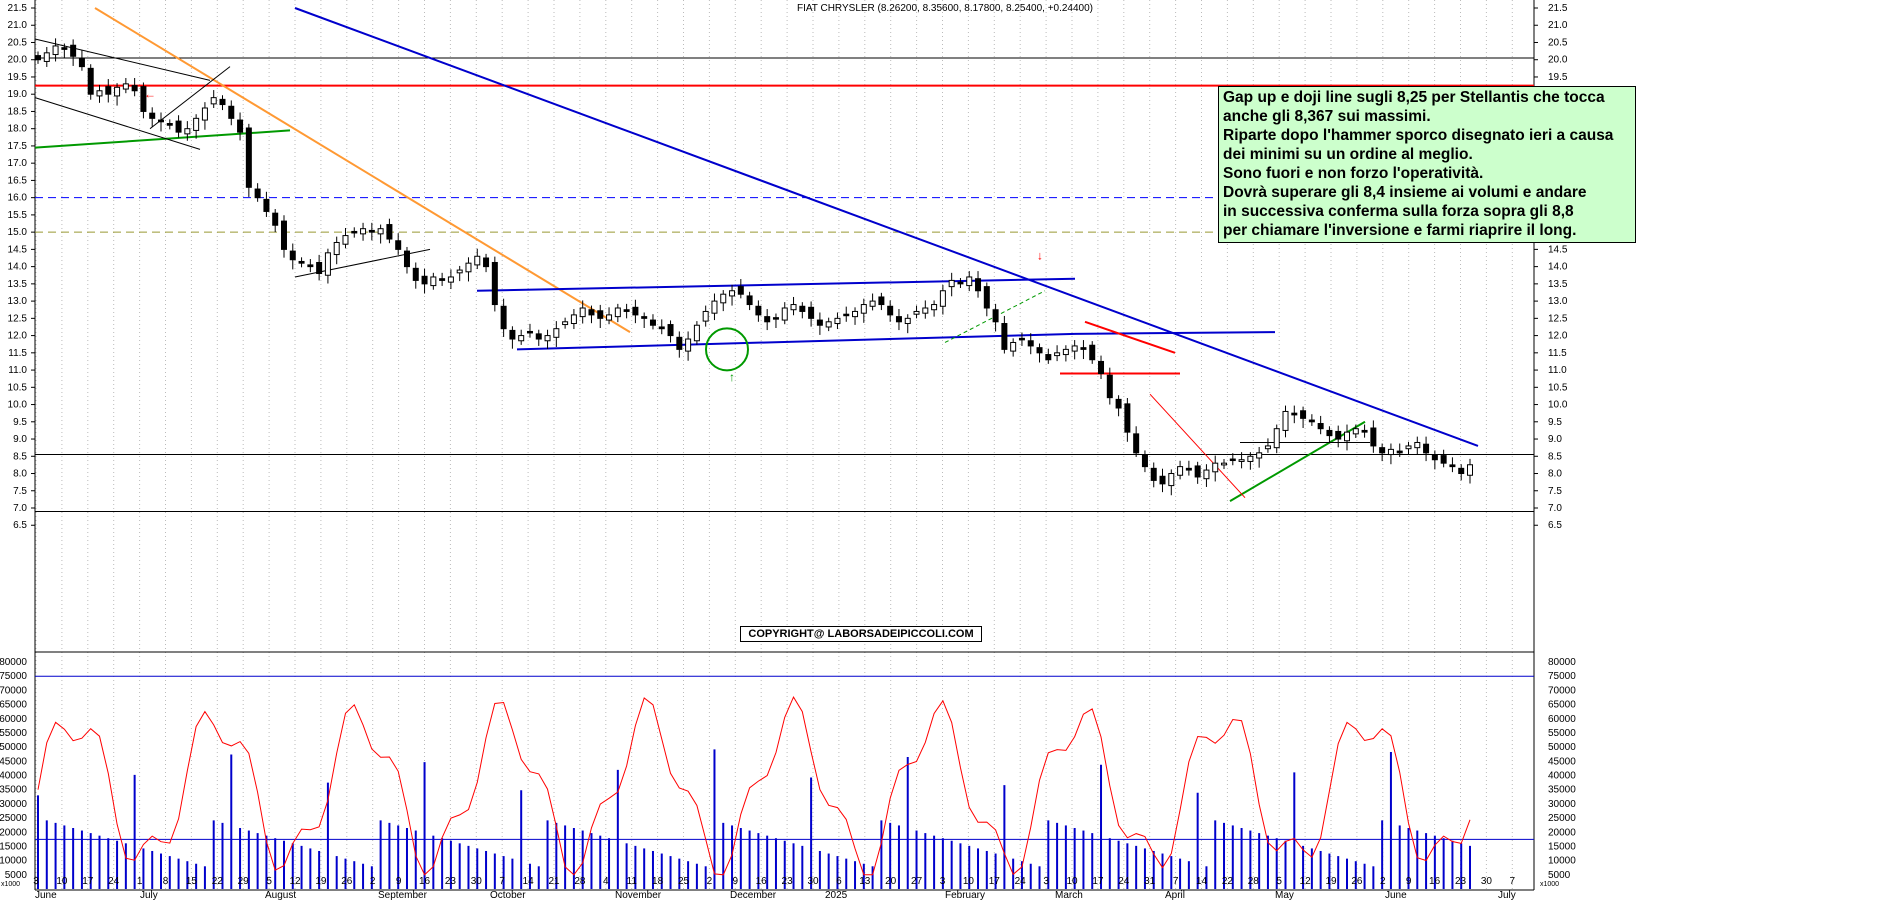  What do you see at coordinates (1562, 690) in the screenshot?
I see `oscillator-tick-label-right: 70000` at bounding box center [1562, 690].